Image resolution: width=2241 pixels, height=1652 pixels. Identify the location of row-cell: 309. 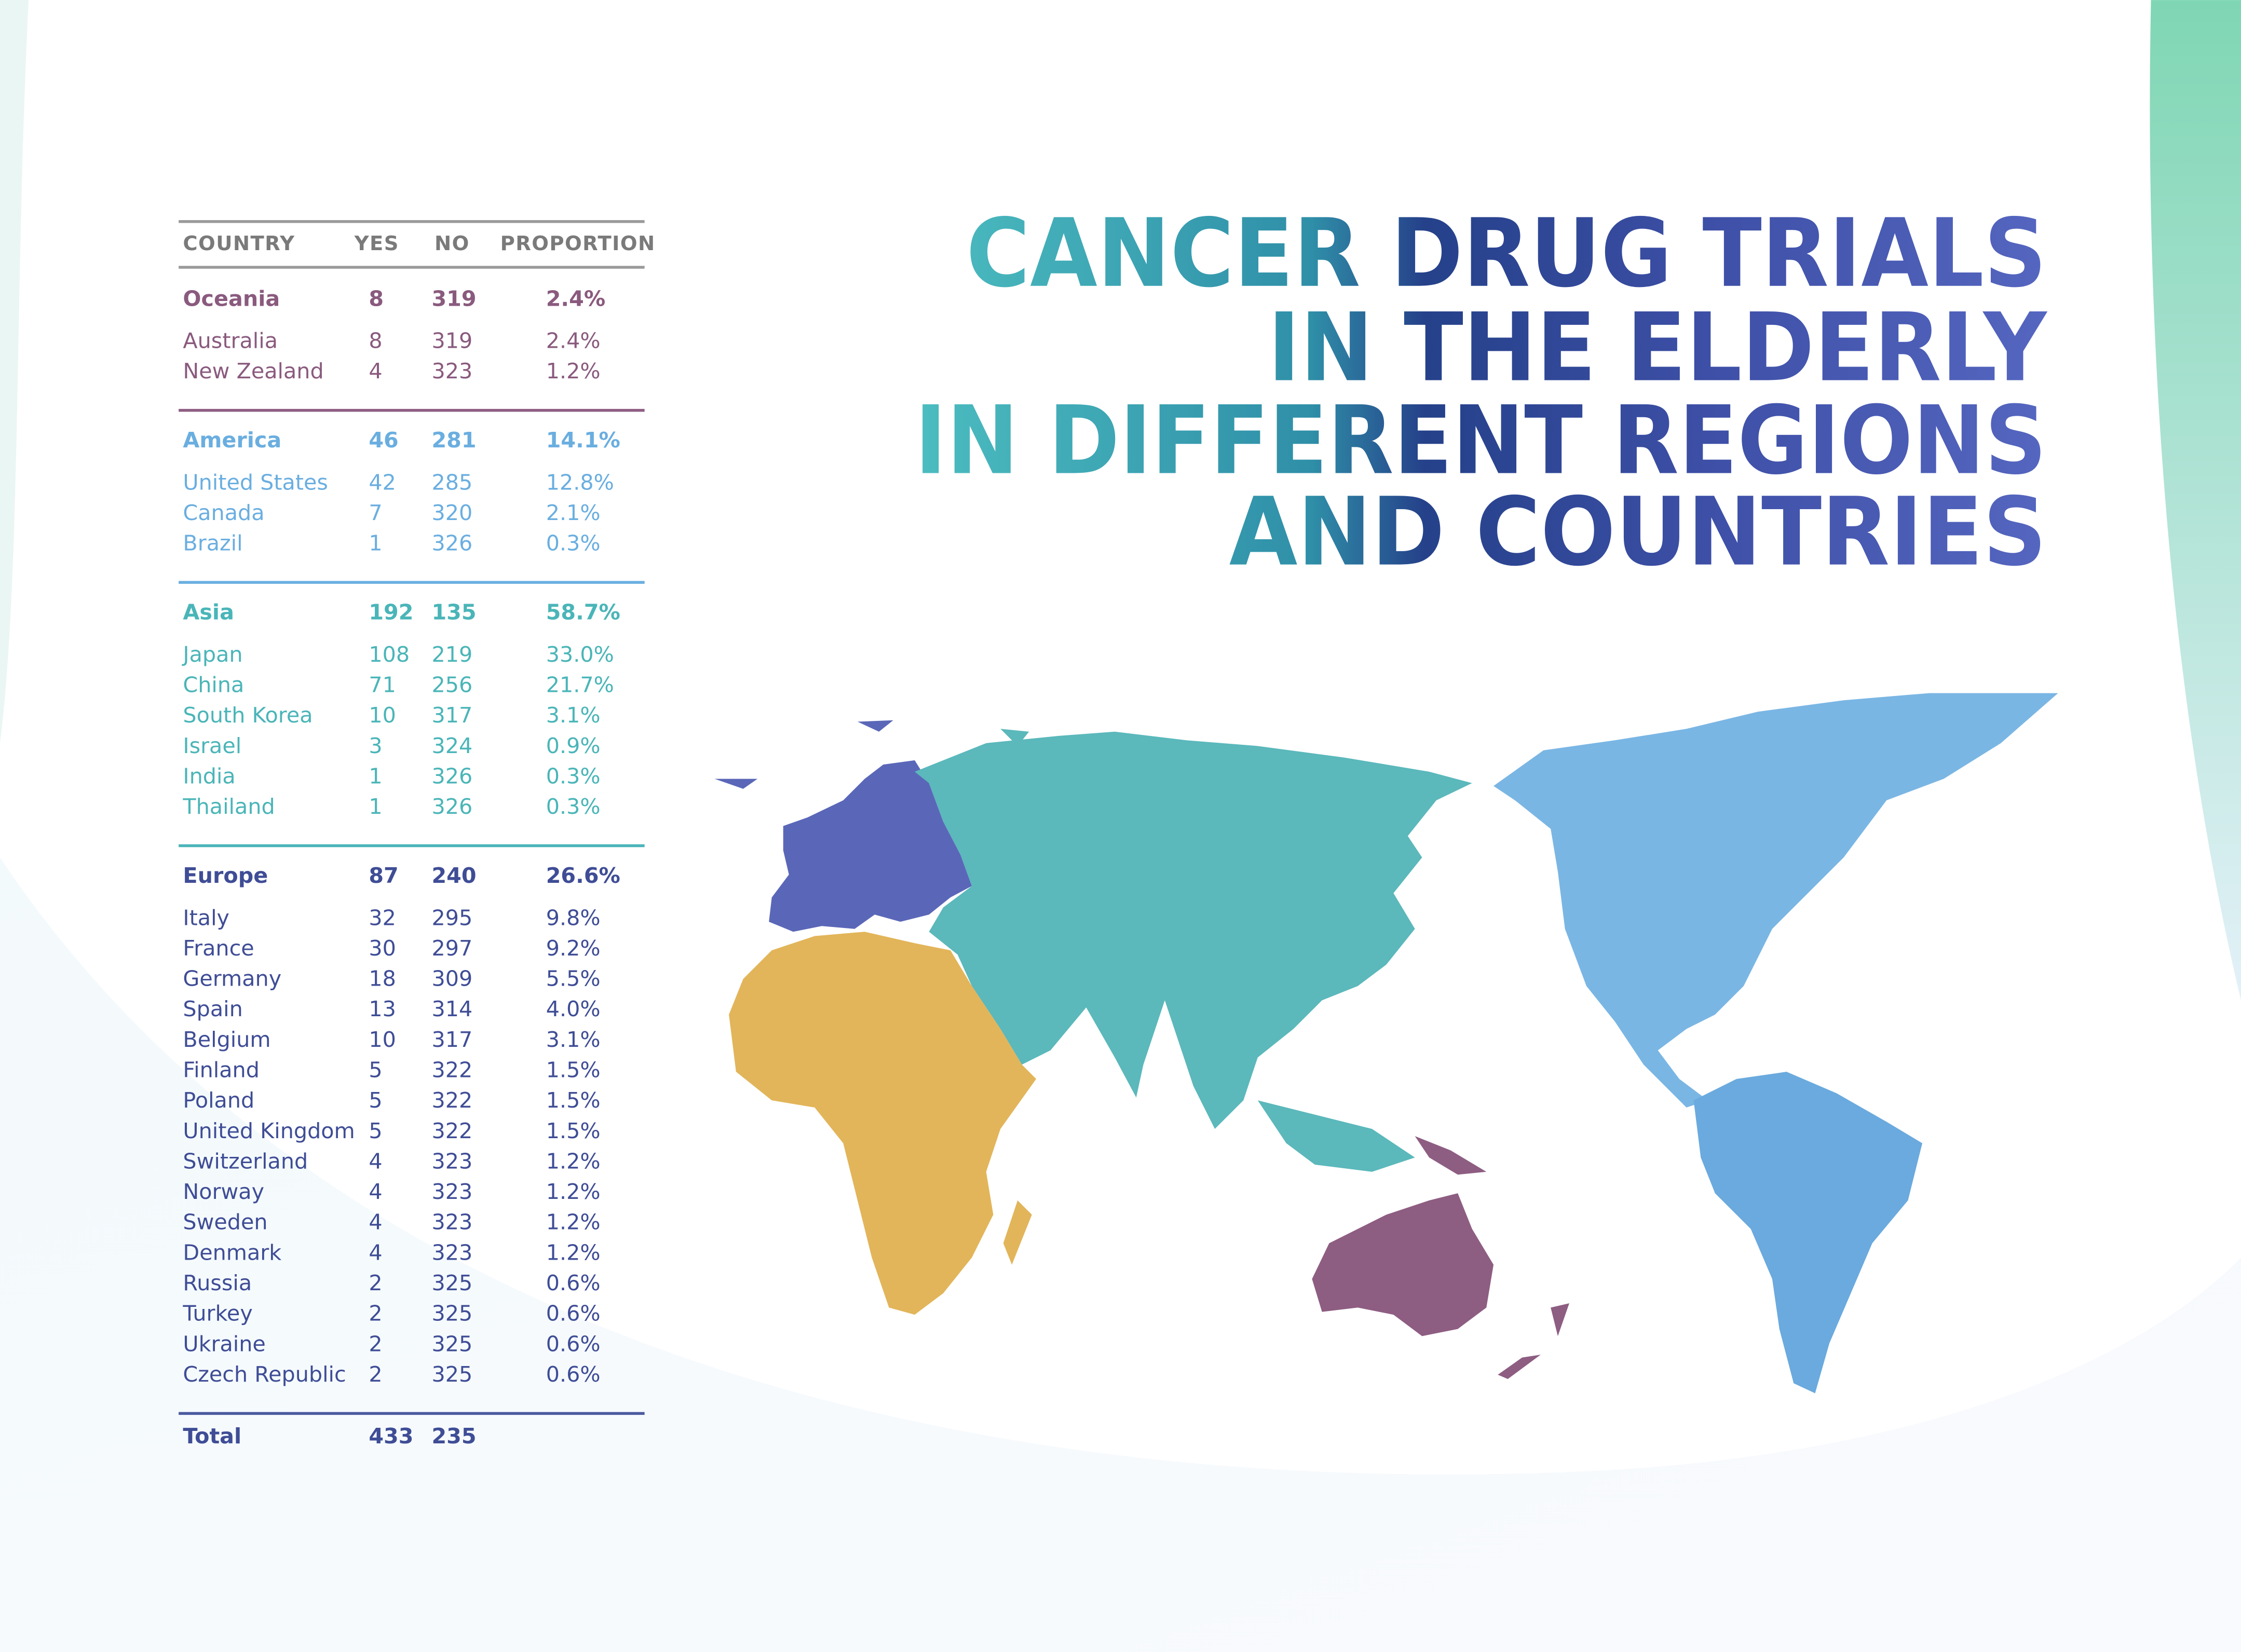
(451, 978).